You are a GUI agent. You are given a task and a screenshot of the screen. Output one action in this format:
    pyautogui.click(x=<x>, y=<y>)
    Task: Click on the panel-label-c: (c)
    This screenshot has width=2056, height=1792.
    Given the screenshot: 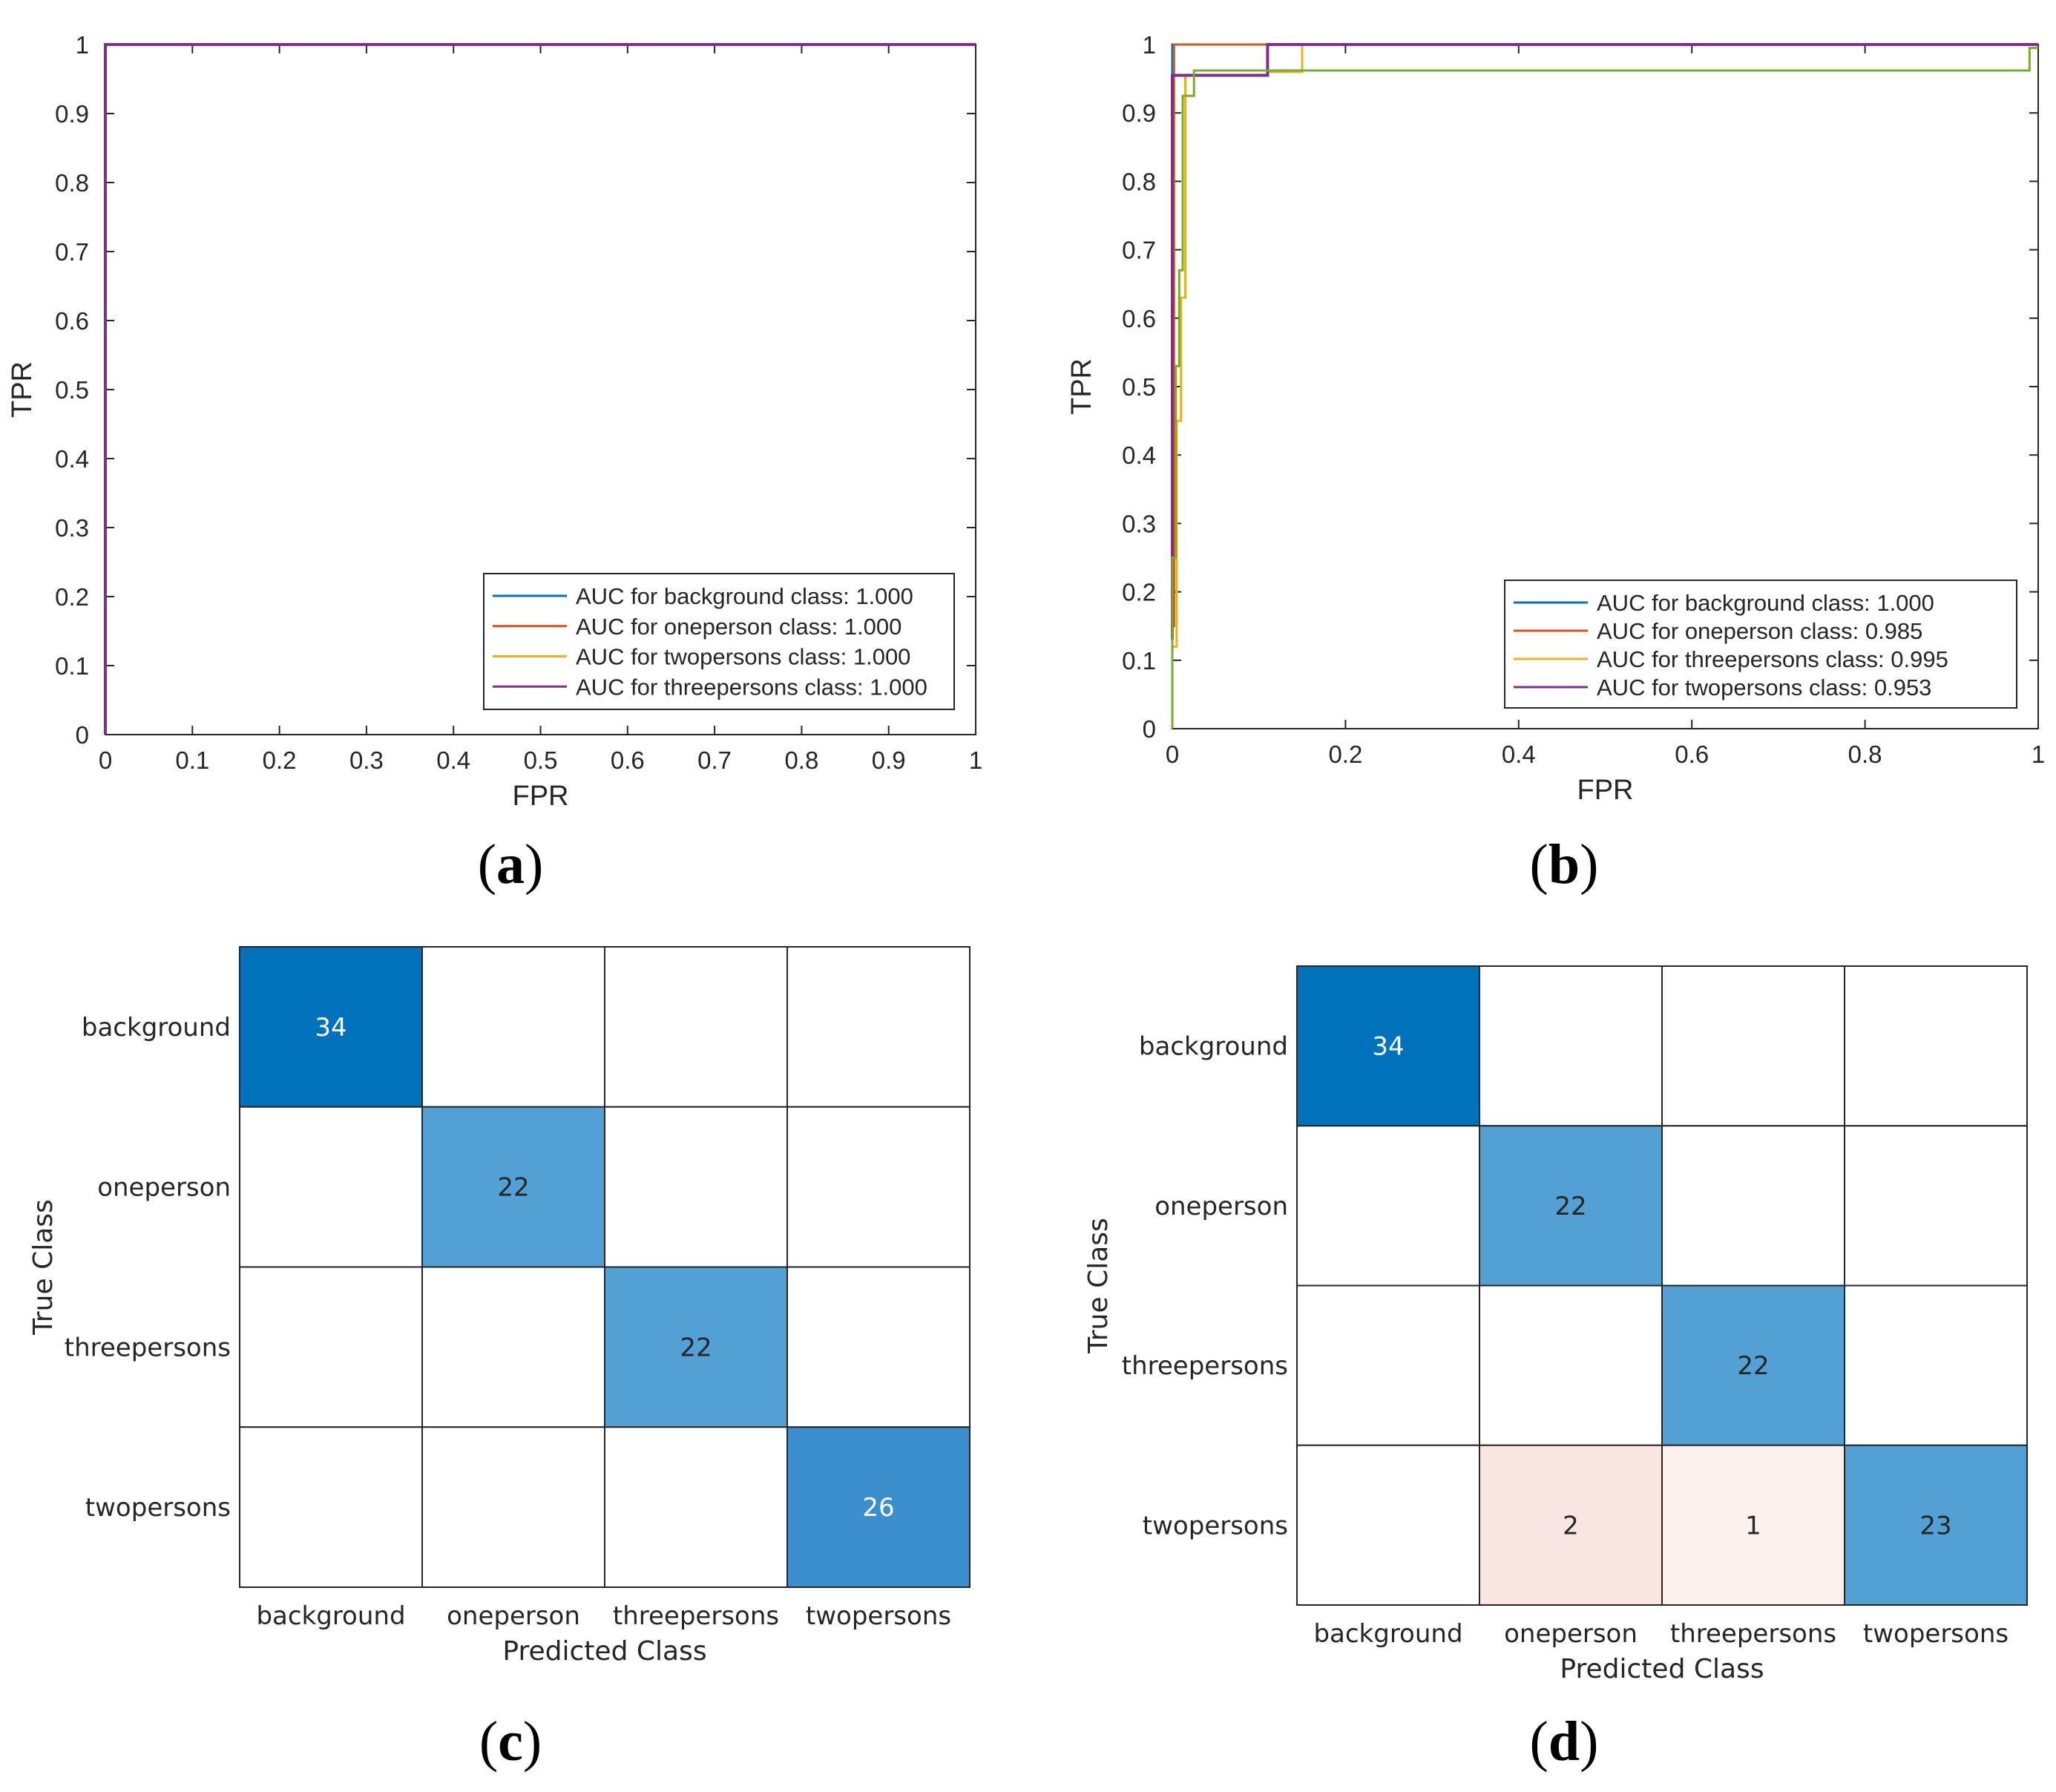 What is the action you would take?
    pyautogui.click(x=511, y=1741)
    